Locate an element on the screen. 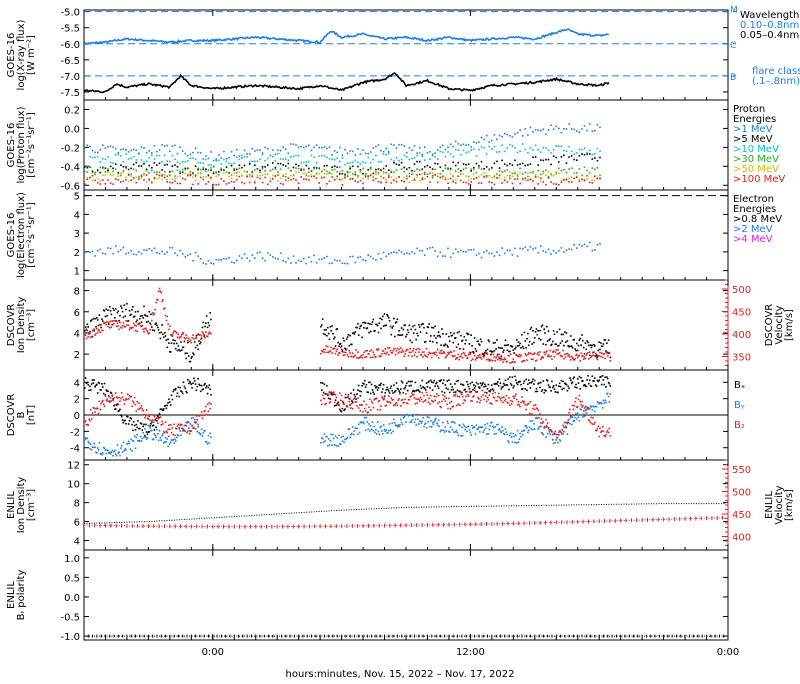 This screenshot has height=684, width=800. y-tick-label: -7.5 is located at coordinates (70, 93).